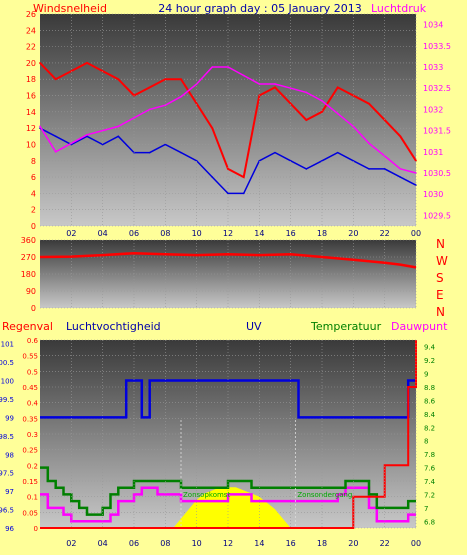 The height and width of the screenshot is (555, 467). Describe the element at coordinates (31, 79) in the screenshot. I see `y-tick-label: 18` at that location.